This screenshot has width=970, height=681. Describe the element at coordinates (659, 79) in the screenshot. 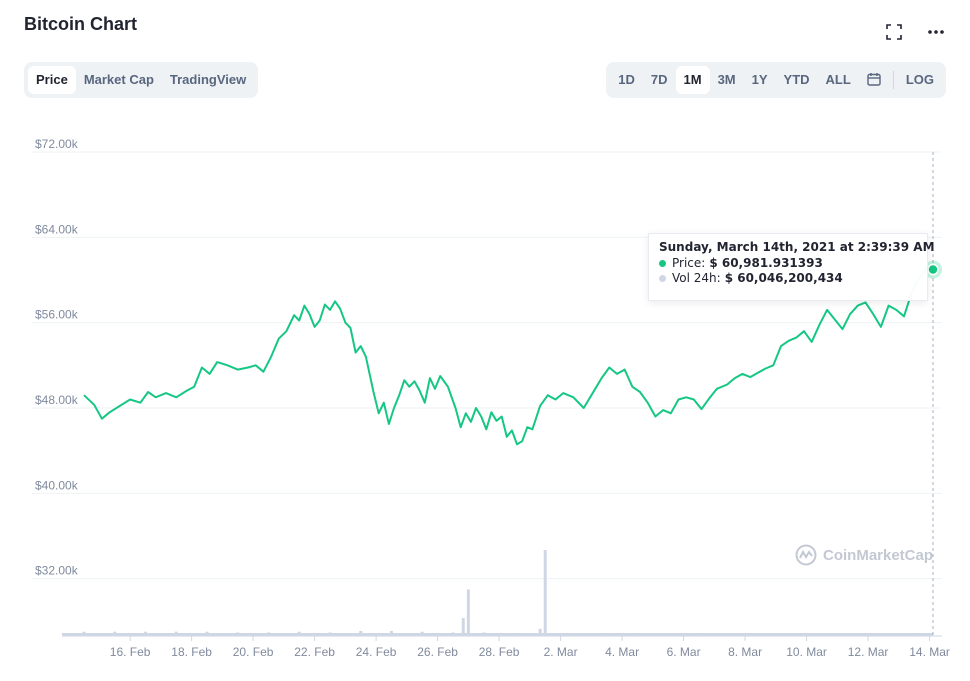

I see `range-7d: 7D` at that location.